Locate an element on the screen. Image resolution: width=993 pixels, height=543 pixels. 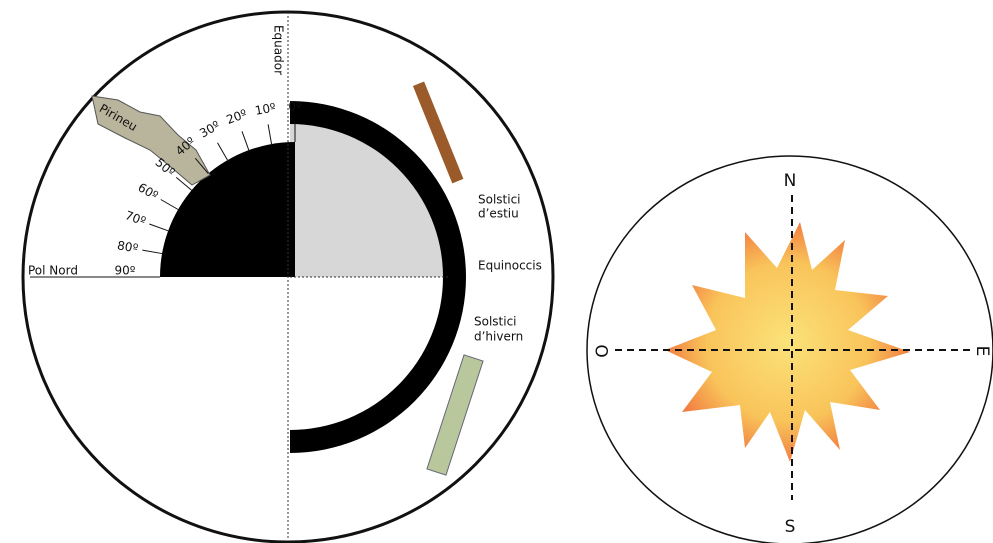
latitude-label: 20º is located at coordinates (236, 117).